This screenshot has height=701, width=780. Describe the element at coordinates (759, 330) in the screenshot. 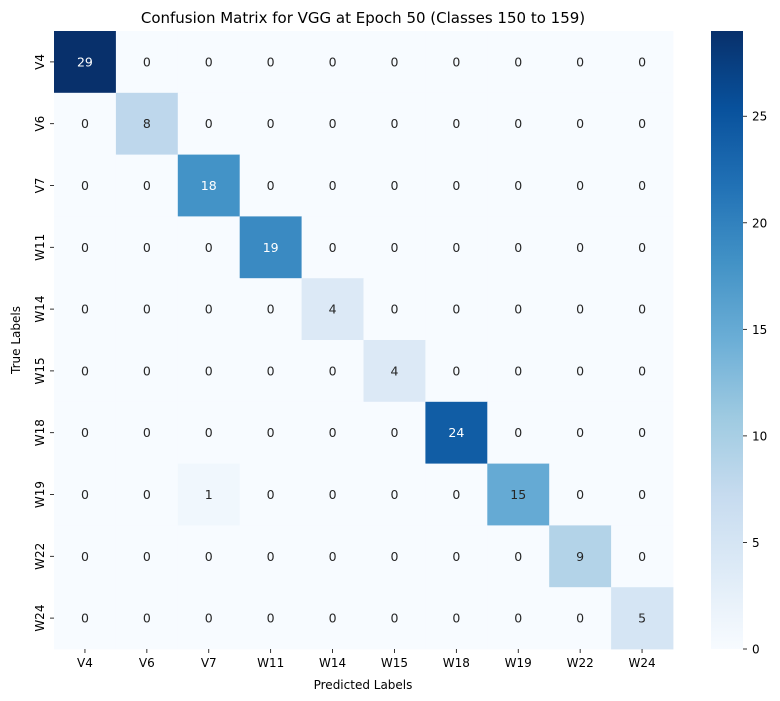

I see `colorbar-tick-label: 15` at that location.